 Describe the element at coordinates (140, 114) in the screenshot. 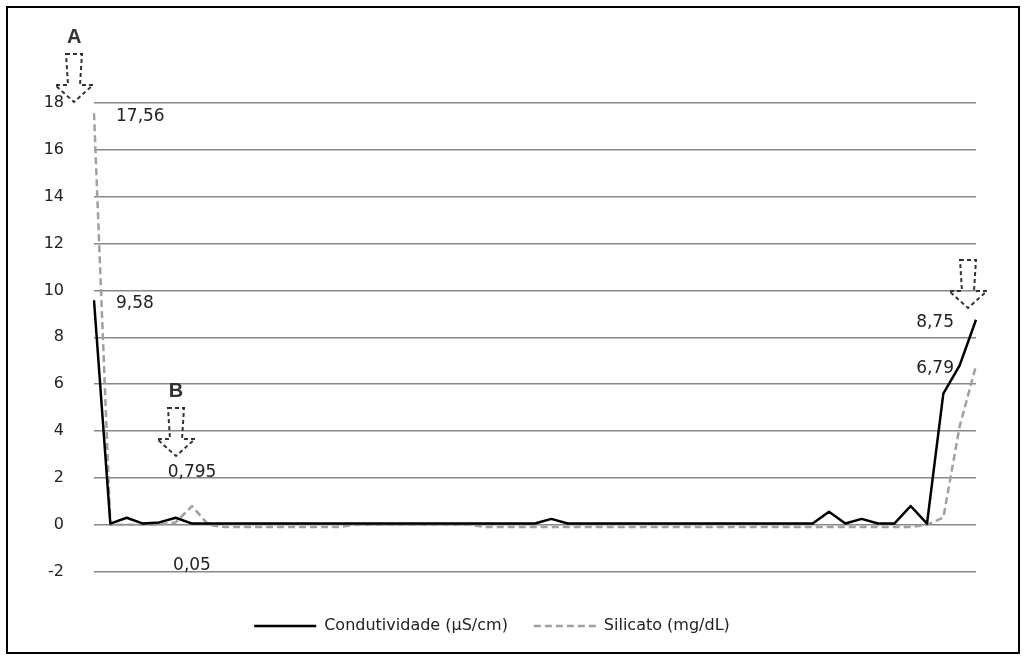

I see `data-label: 17,56` at that location.